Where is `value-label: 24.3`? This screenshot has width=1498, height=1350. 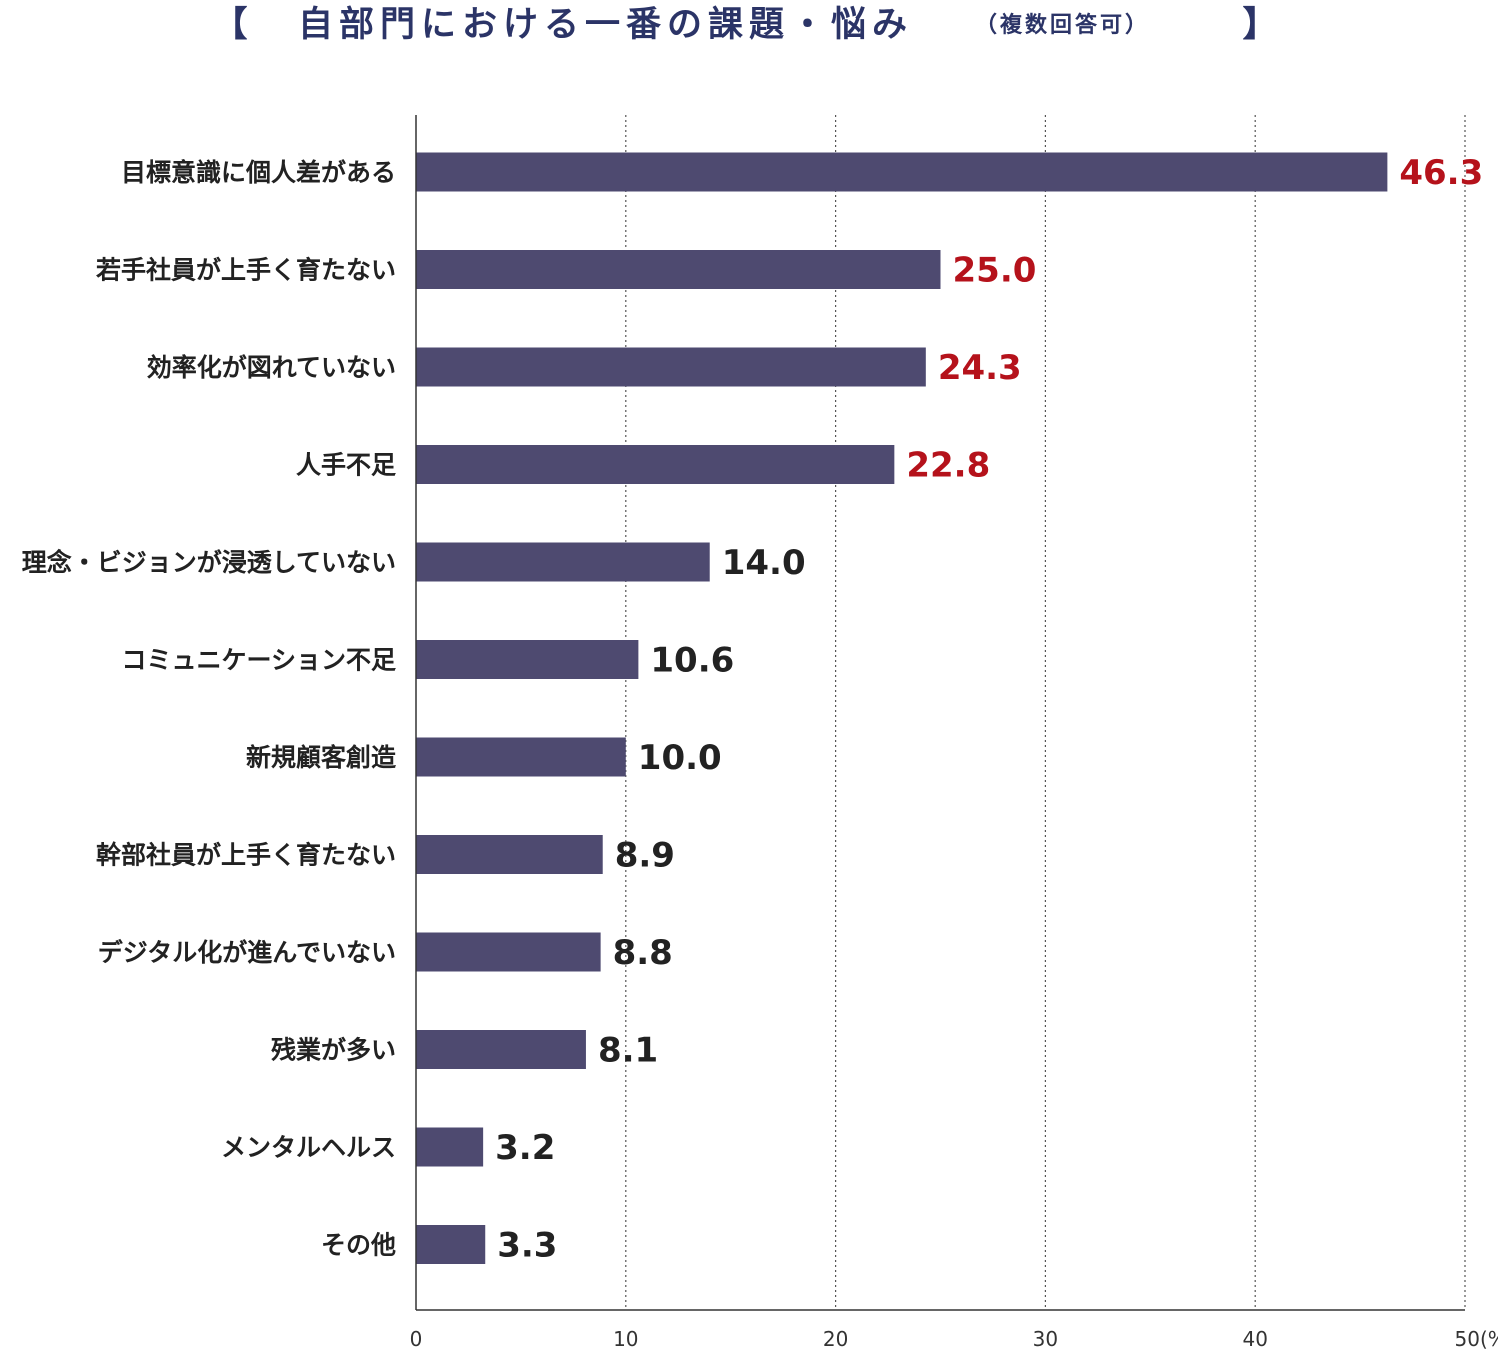
value-label: 24.3 is located at coordinates (980, 368).